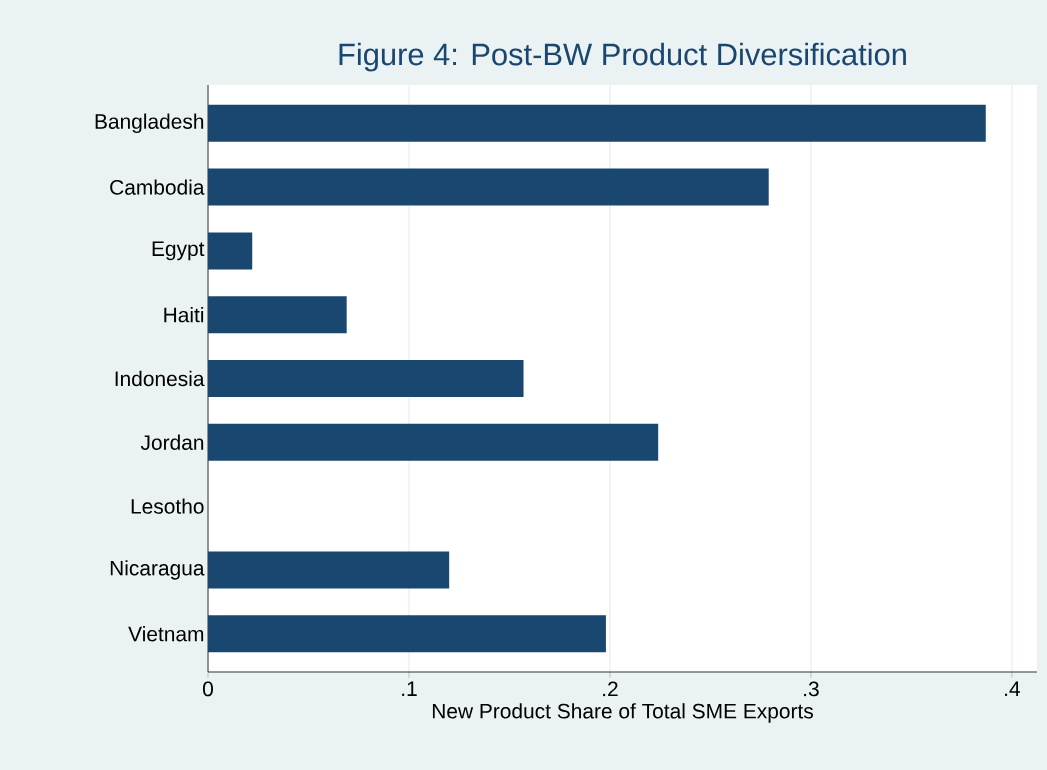 This screenshot has height=770, width=1047. I want to click on x-tick-label: 0, so click(208, 689).